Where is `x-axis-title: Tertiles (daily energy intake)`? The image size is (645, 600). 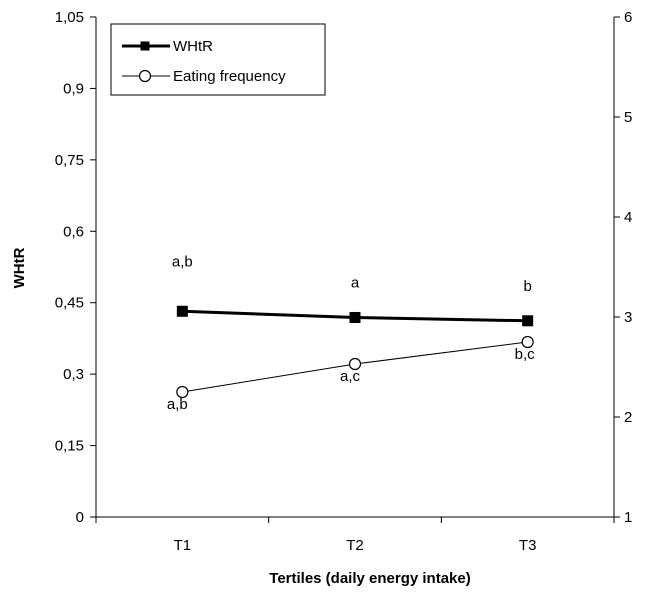 x-axis-title: Tertiles (daily energy intake) is located at coordinates (369, 578).